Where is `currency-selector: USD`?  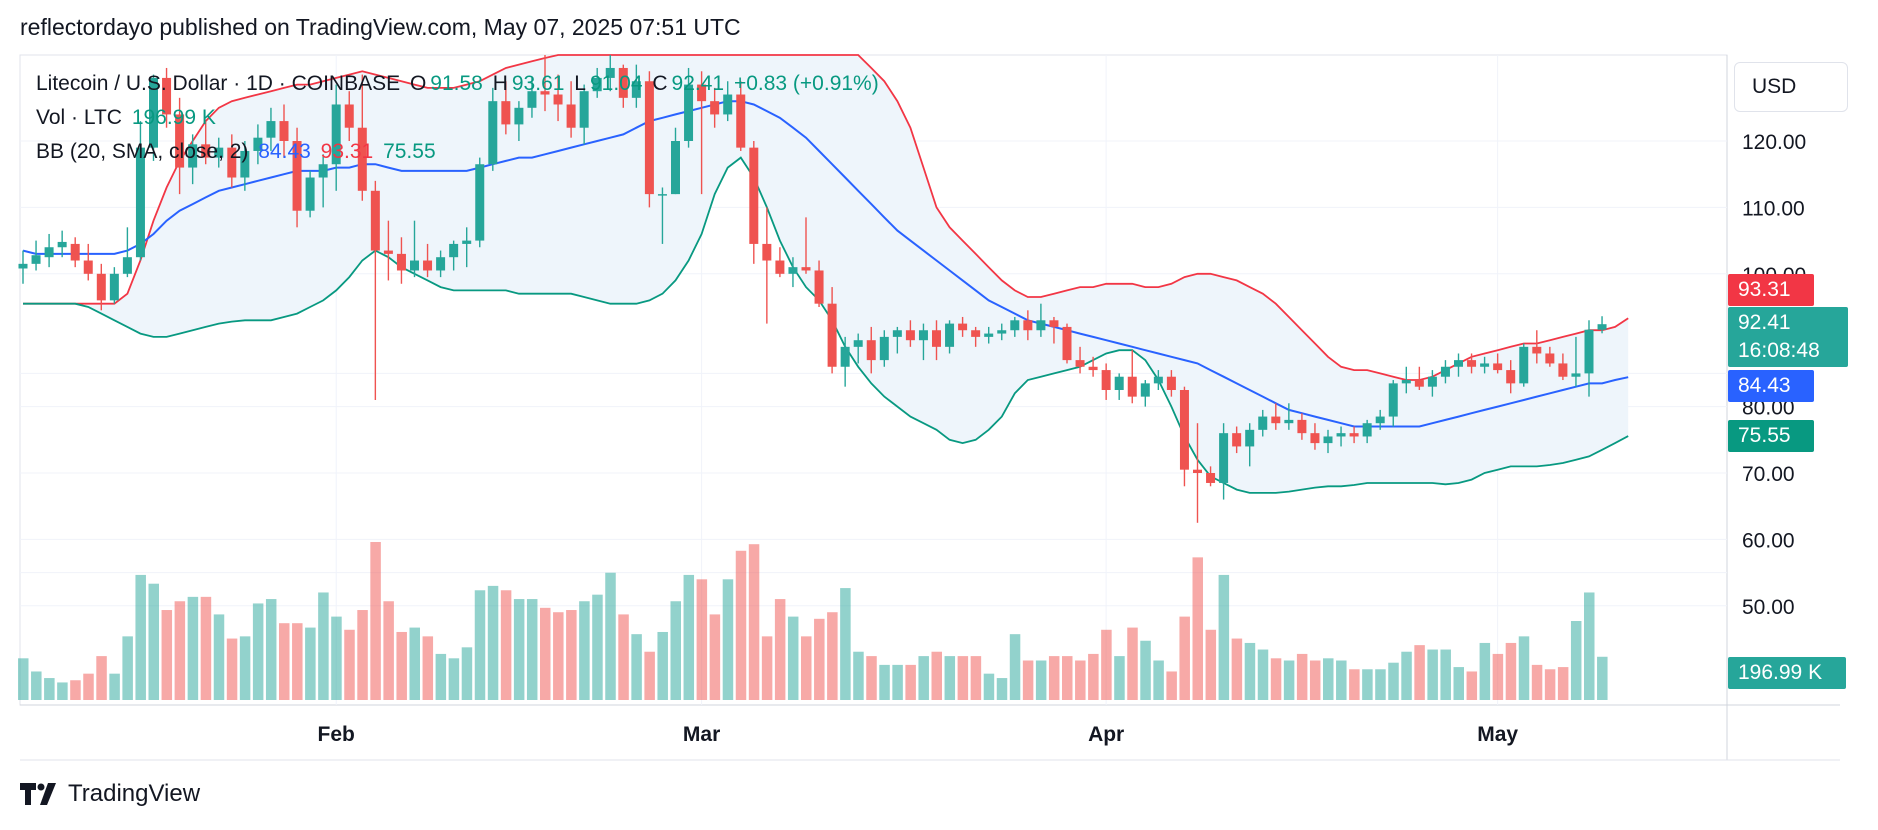
currency-selector: USD is located at coordinates (1791, 87).